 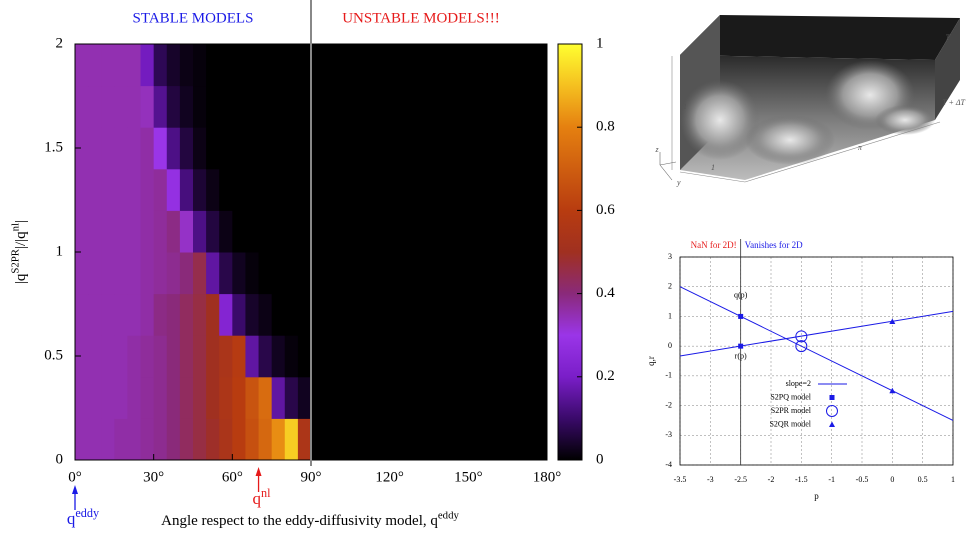 What do you see at coordinates (790, 423) in the screenshot?
I see `legend-label: S2QR model` at bounding box center [790, 423].